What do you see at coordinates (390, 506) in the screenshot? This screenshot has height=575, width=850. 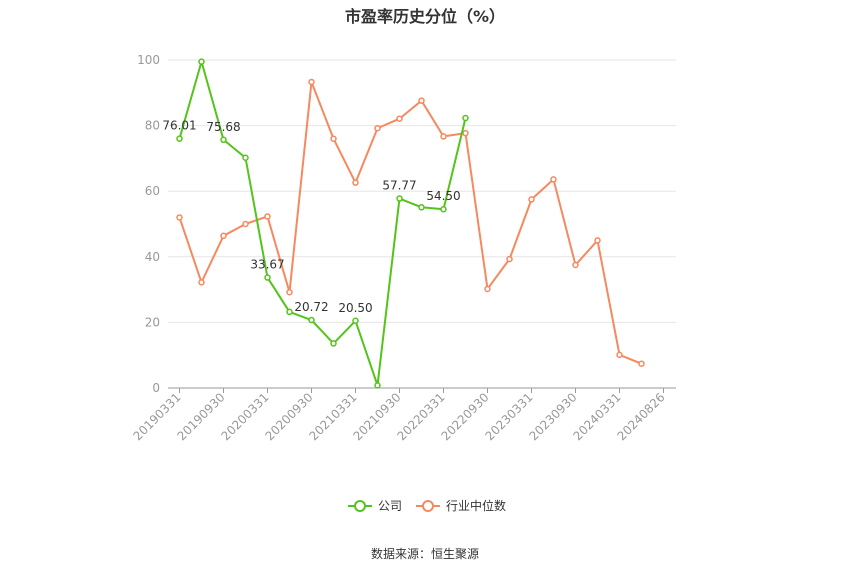 I see `legend-label-0: 公司` at bounding box center [390, 506].